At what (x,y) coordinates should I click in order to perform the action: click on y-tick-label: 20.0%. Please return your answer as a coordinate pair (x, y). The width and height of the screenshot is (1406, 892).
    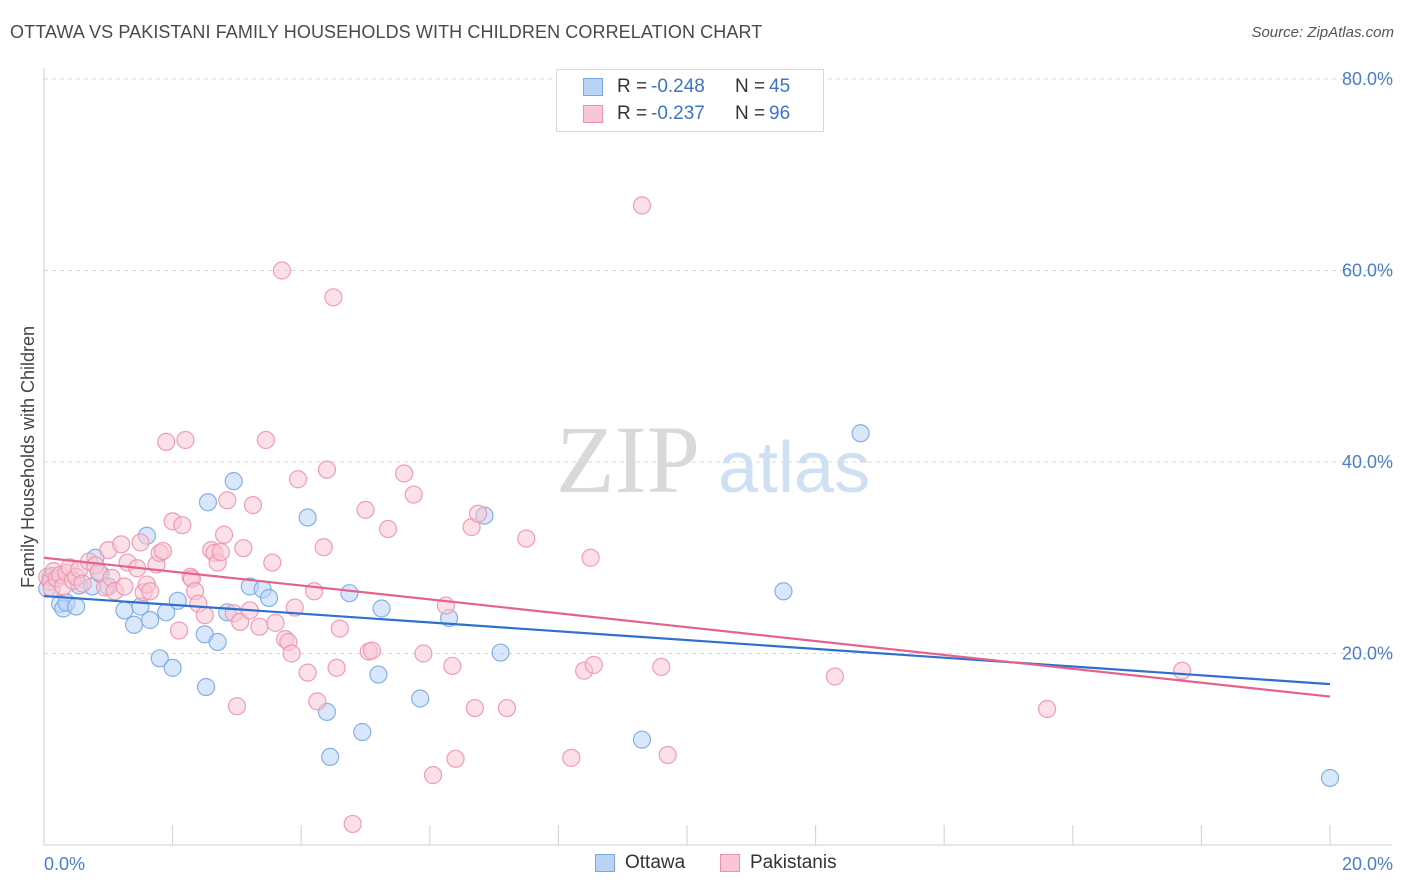
    Looking at the image, I should click on (1367, 654).